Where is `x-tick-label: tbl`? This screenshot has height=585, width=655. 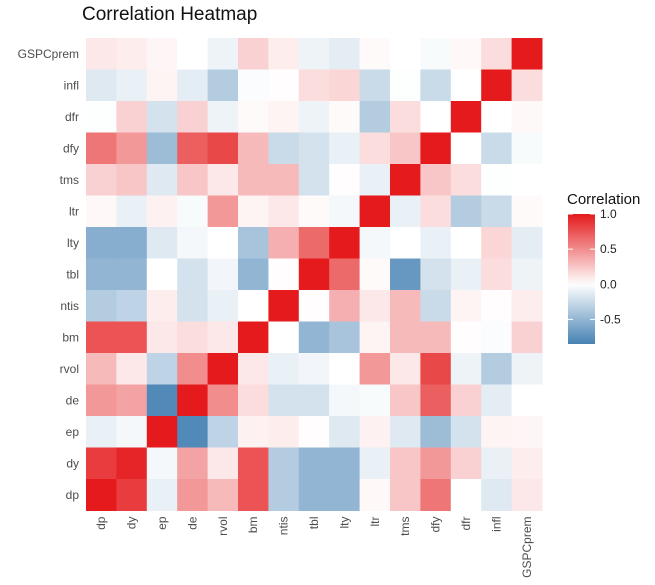
x-tick-label: tbl is located at coordinates (314, 523).